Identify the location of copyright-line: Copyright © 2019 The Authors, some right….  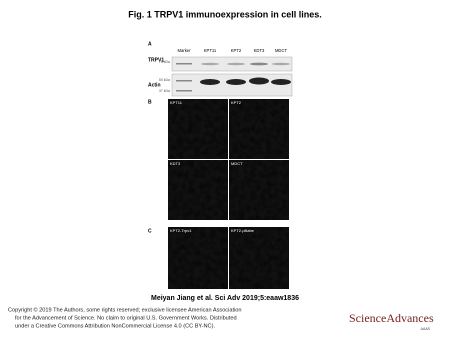
(124, 309).